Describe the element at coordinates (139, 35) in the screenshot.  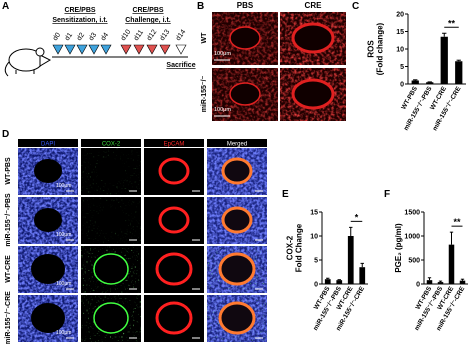
I see `day-label: d11` at that location.